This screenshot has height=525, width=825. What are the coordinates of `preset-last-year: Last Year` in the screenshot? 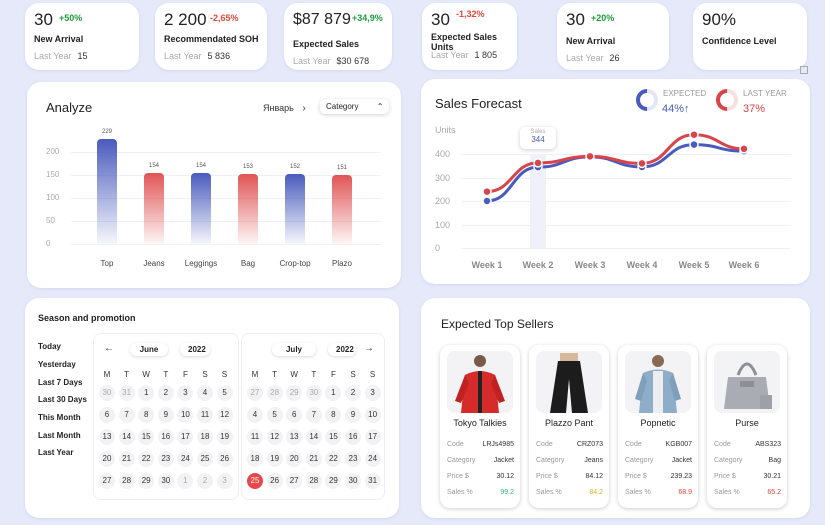 It's located at (56, 452).